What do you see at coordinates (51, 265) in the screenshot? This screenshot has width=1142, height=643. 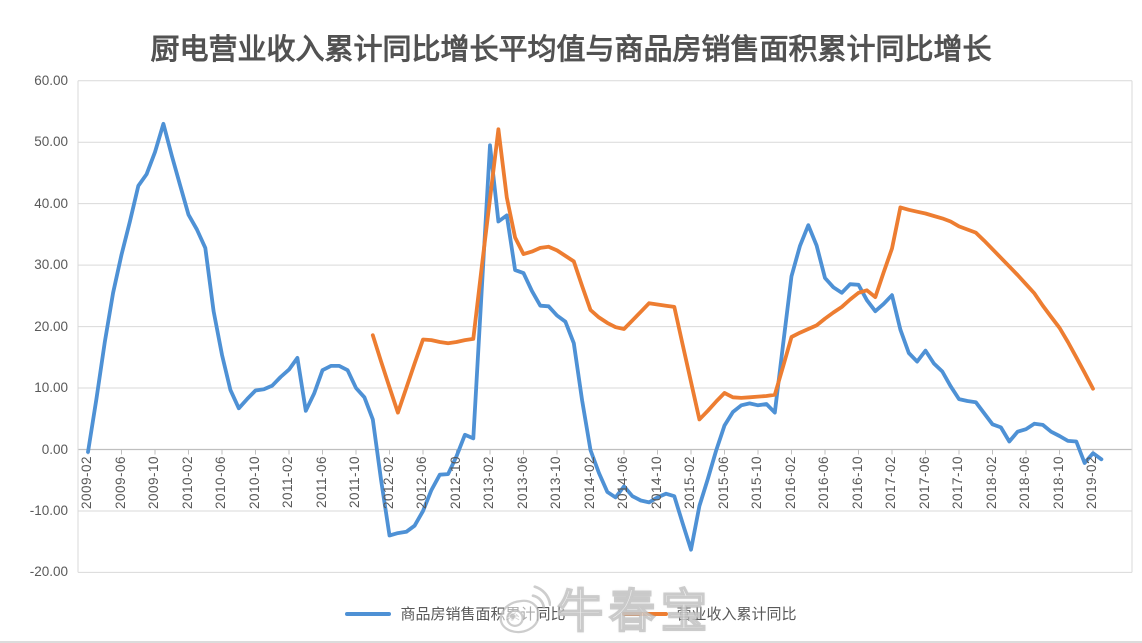 I see `y-tick-label: 30.00` at bounding box center [51, 265].